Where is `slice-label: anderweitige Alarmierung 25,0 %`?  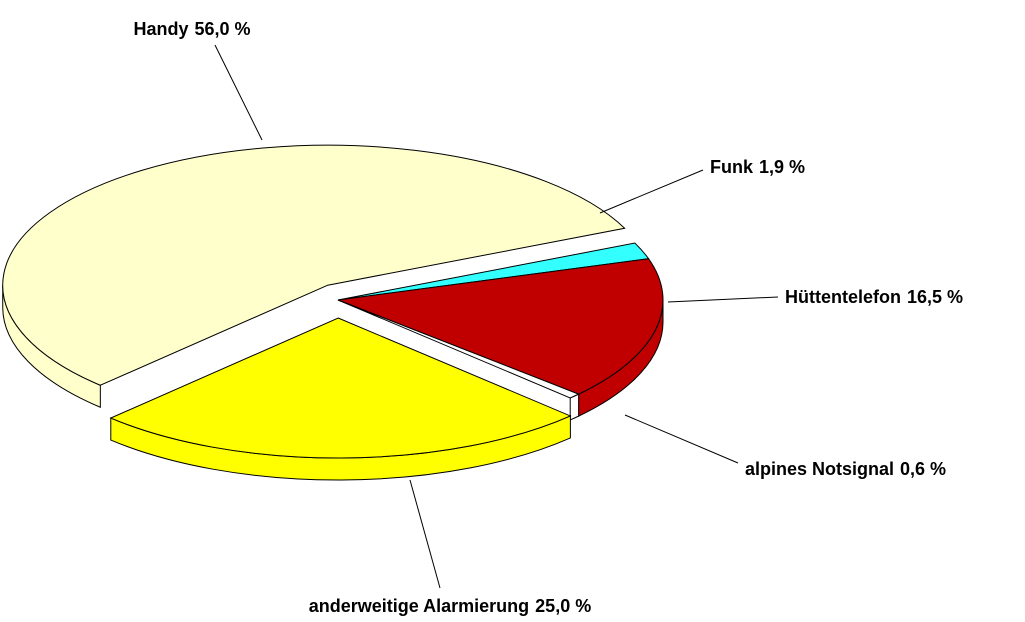 slice-label: anderweitige Alarmierung 25,0 % is located at coordinates (450, 606).